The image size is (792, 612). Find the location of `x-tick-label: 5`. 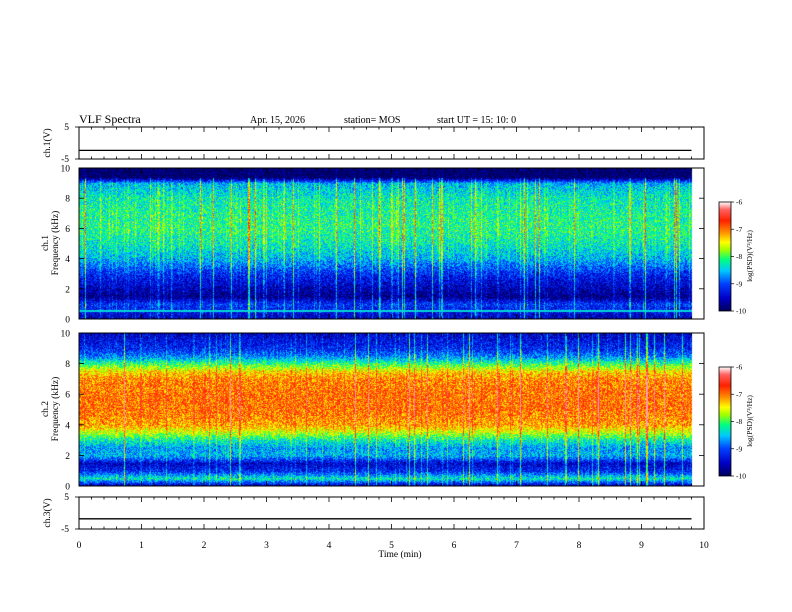

x-tick-label: 5 is located at coordinates (391, 546).